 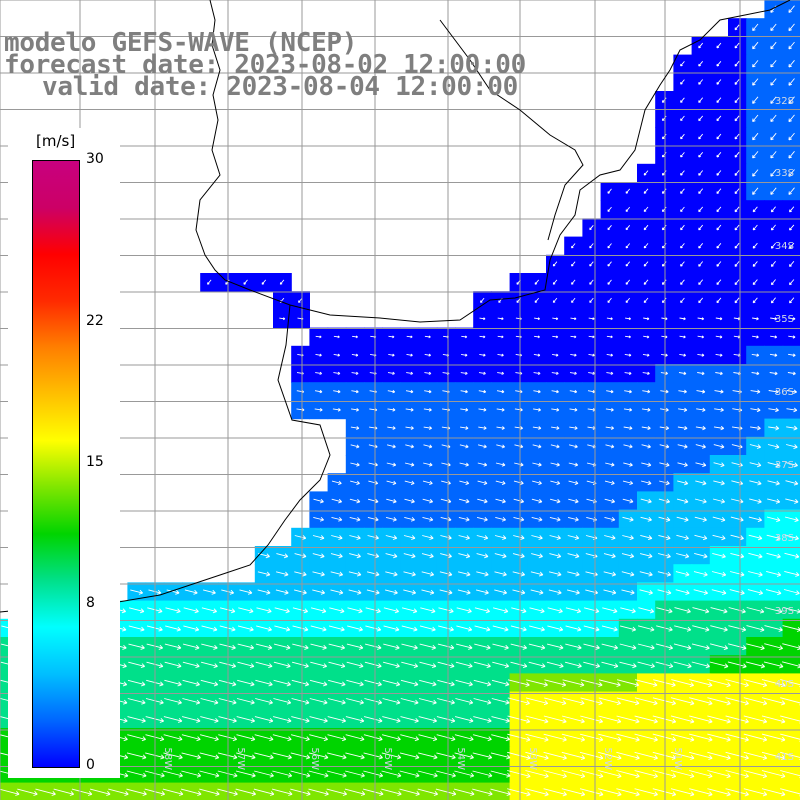 What do you see at coordinates (677, 758) in the screenshot?
I see `longitude-label: 51W` at bounding box center [677, 758].